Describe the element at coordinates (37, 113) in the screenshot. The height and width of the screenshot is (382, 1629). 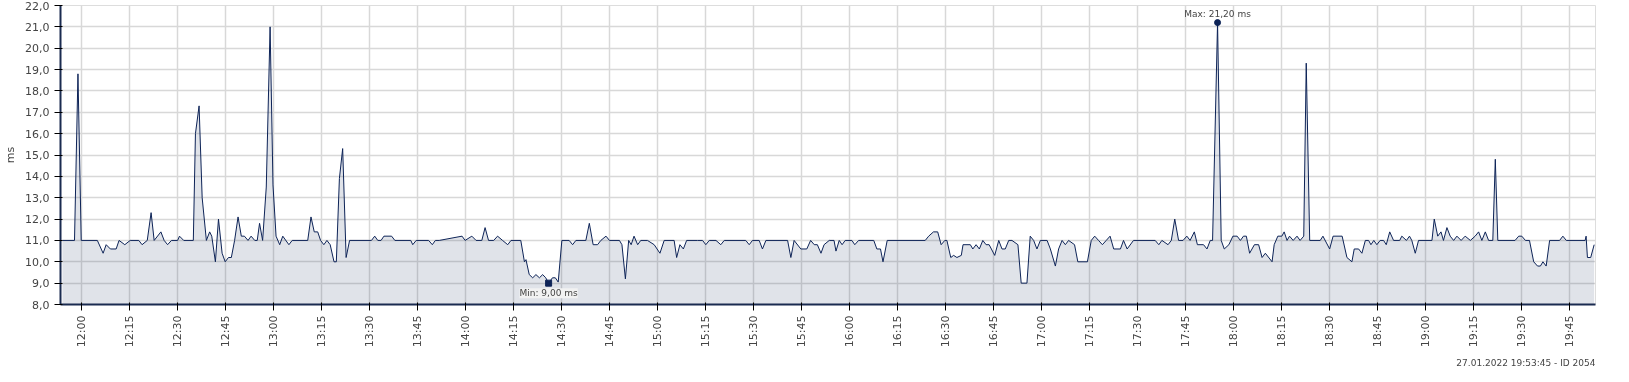
I see `y-tick-label: 17,0` at that location.